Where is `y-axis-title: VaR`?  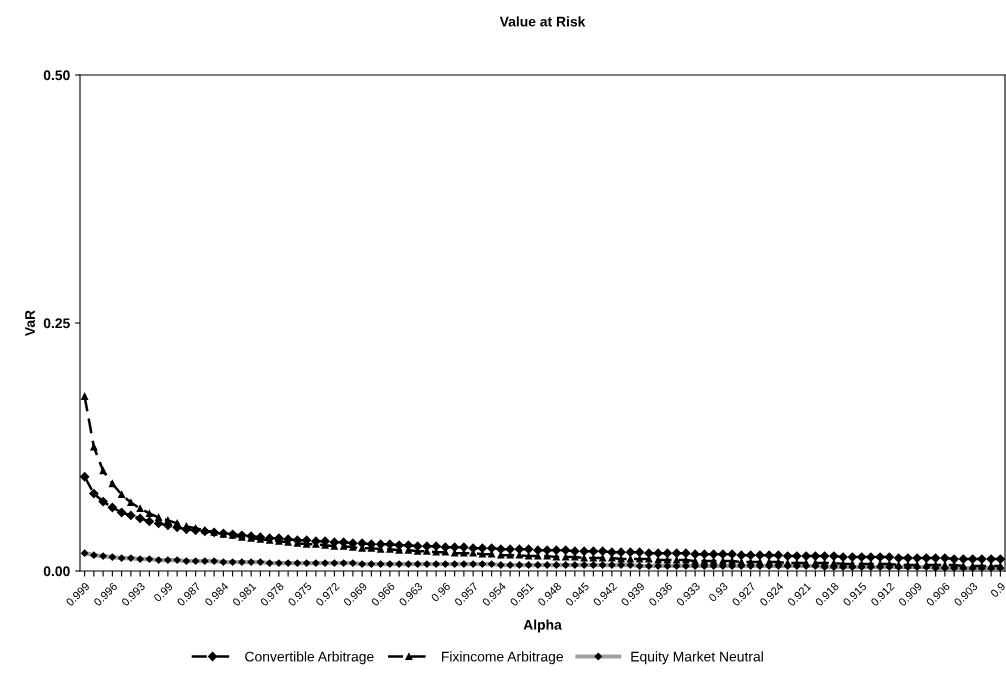 y-axis-title: VaR is located at coordinates (30, 323).